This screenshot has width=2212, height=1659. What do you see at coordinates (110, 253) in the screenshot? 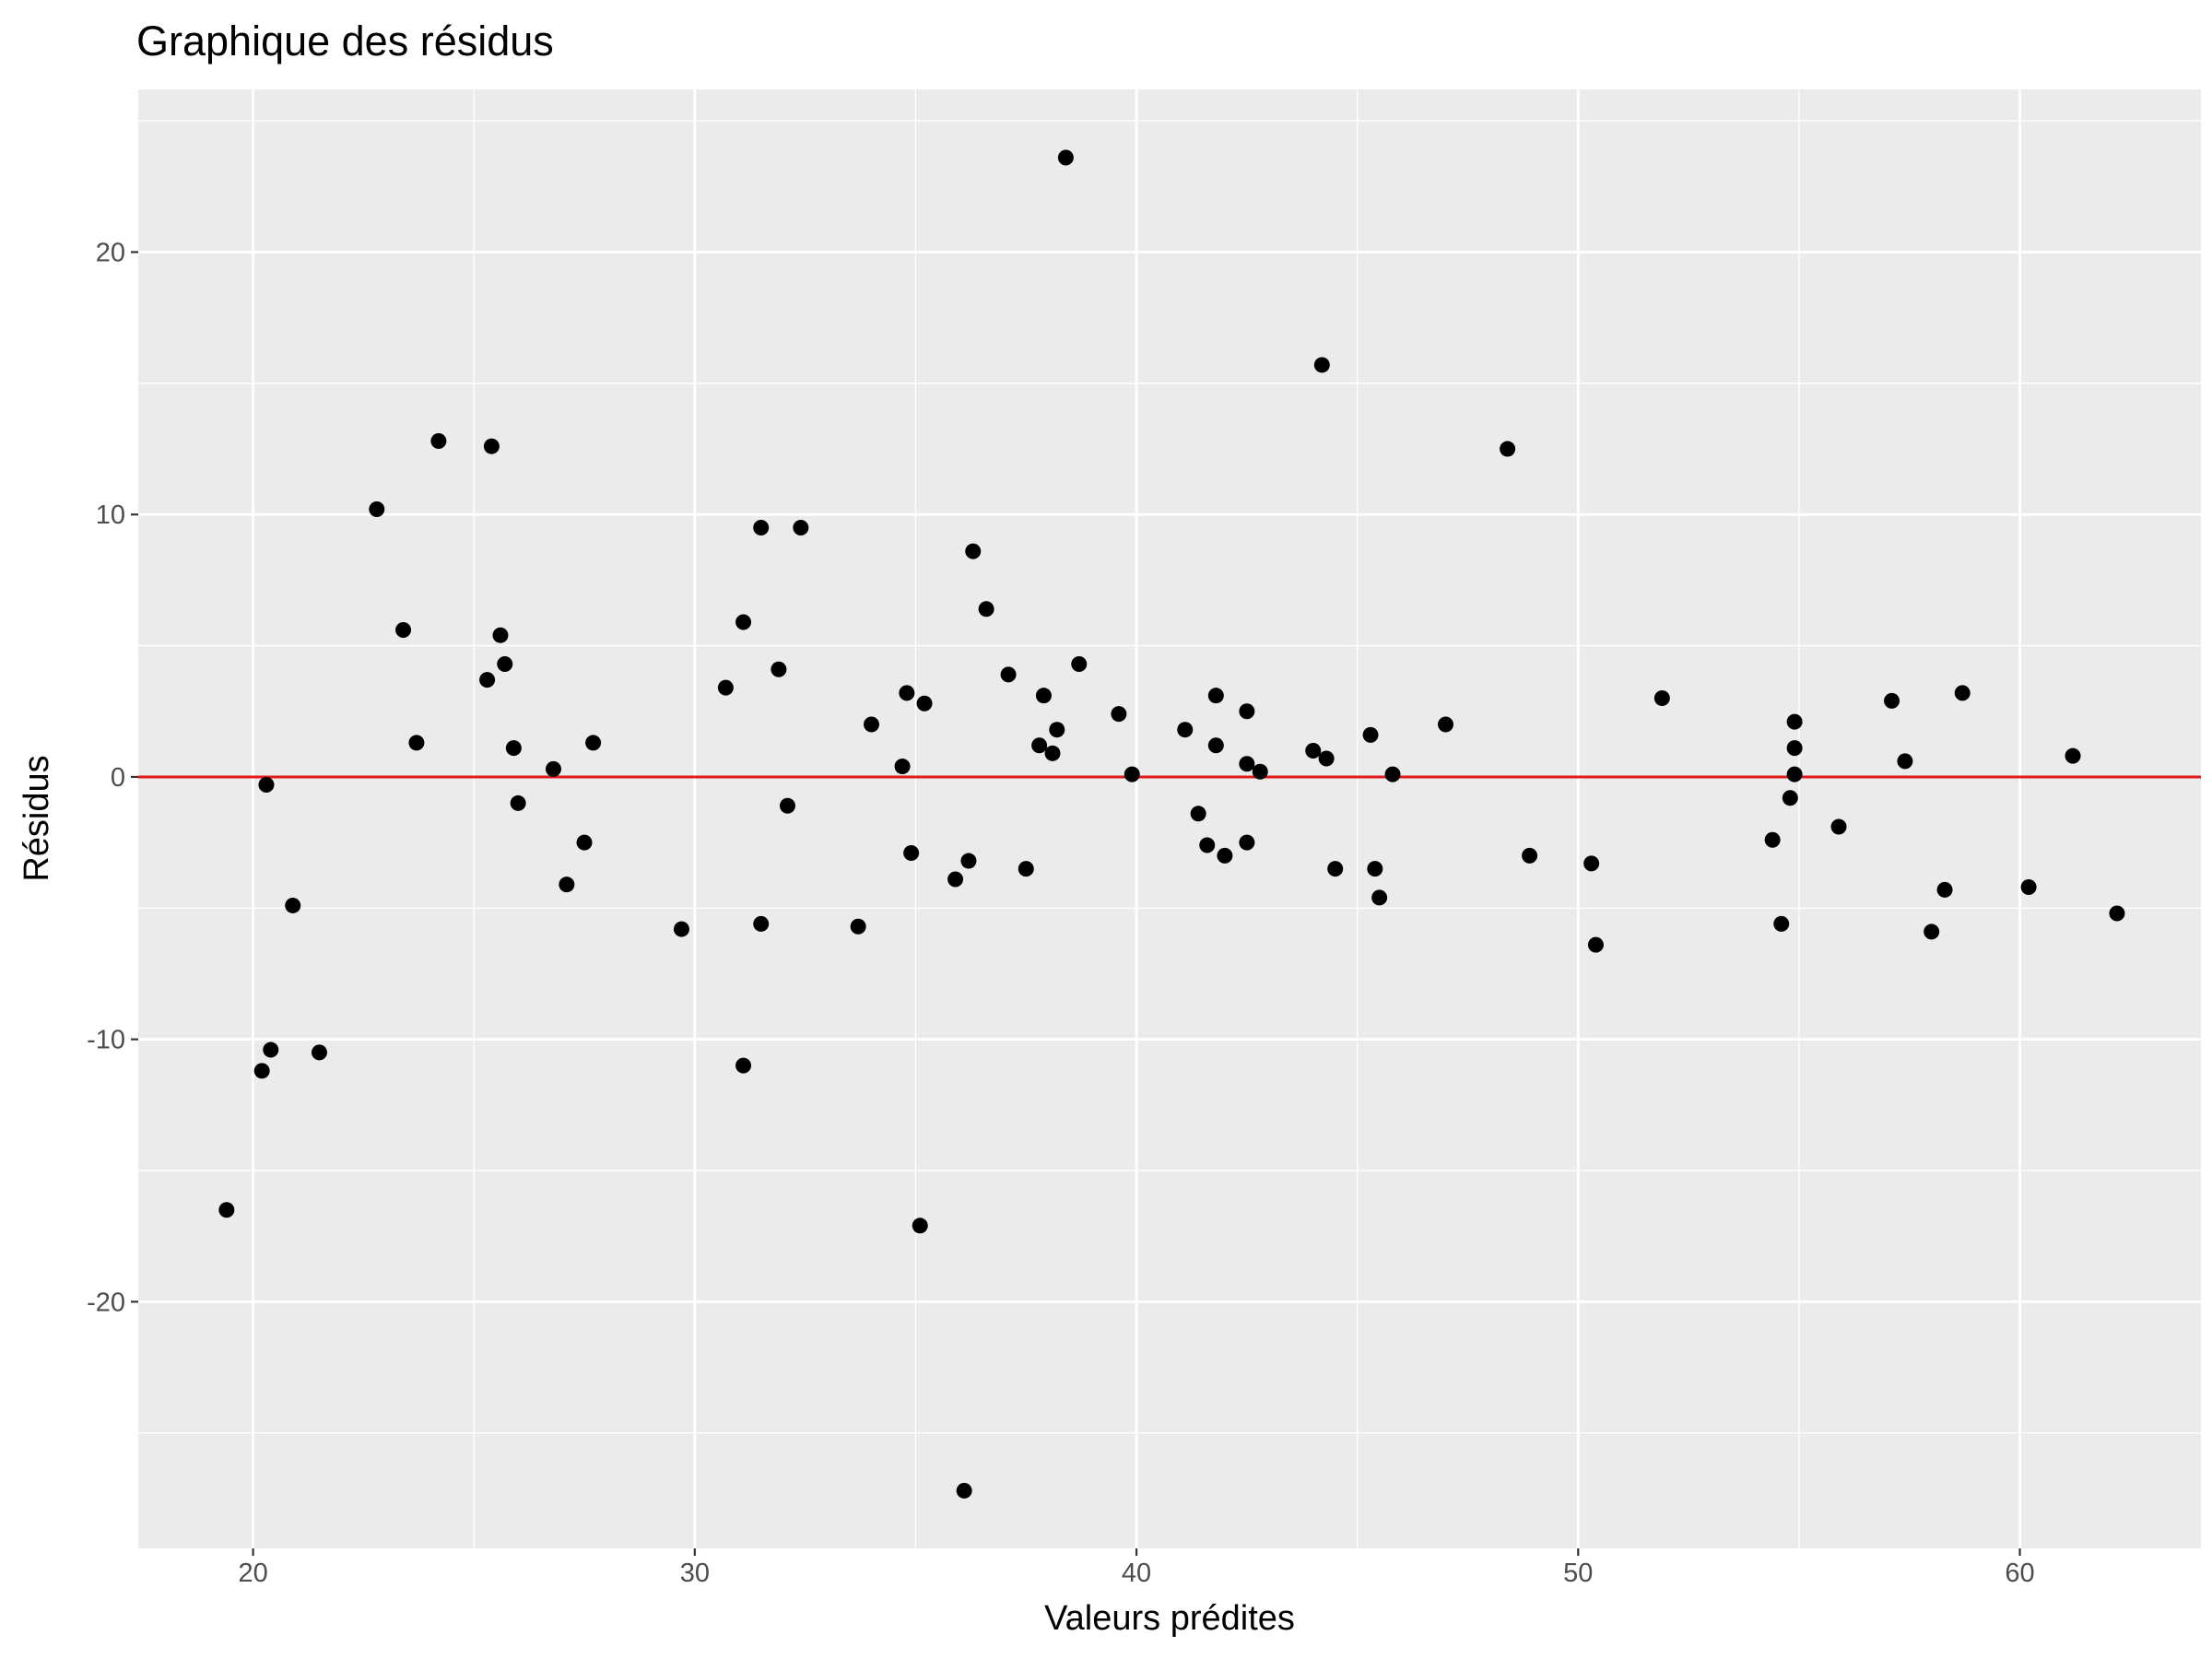
I see `y-tick-label: 20` at bounding box center [110, 253].